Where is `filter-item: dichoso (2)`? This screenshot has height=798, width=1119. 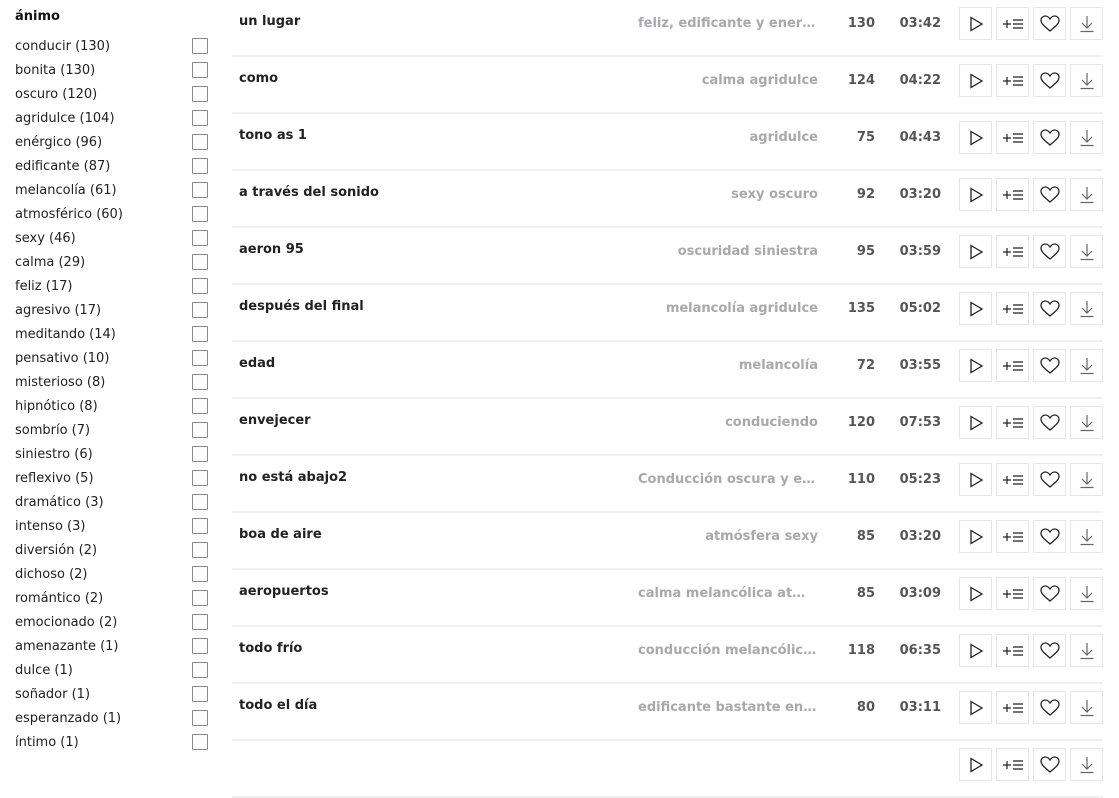 filter-item: dichoso (2) is located at coordinates (111, 574).